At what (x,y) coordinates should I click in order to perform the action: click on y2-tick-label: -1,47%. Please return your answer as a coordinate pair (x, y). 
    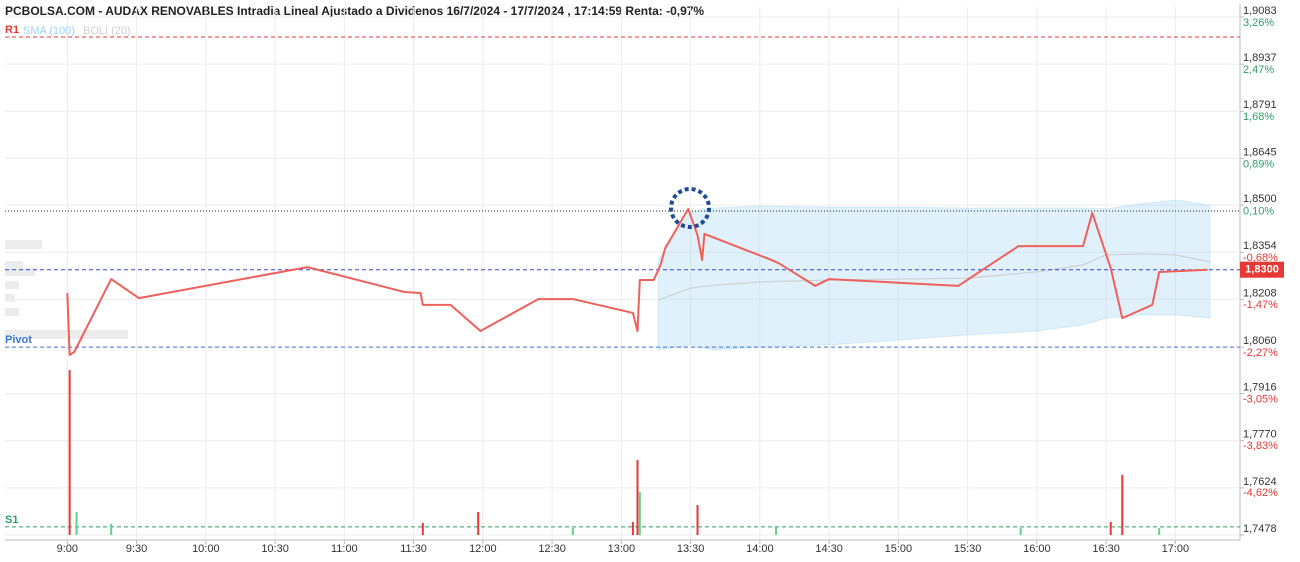
    Looking at the image, I should click on (1260, 305).